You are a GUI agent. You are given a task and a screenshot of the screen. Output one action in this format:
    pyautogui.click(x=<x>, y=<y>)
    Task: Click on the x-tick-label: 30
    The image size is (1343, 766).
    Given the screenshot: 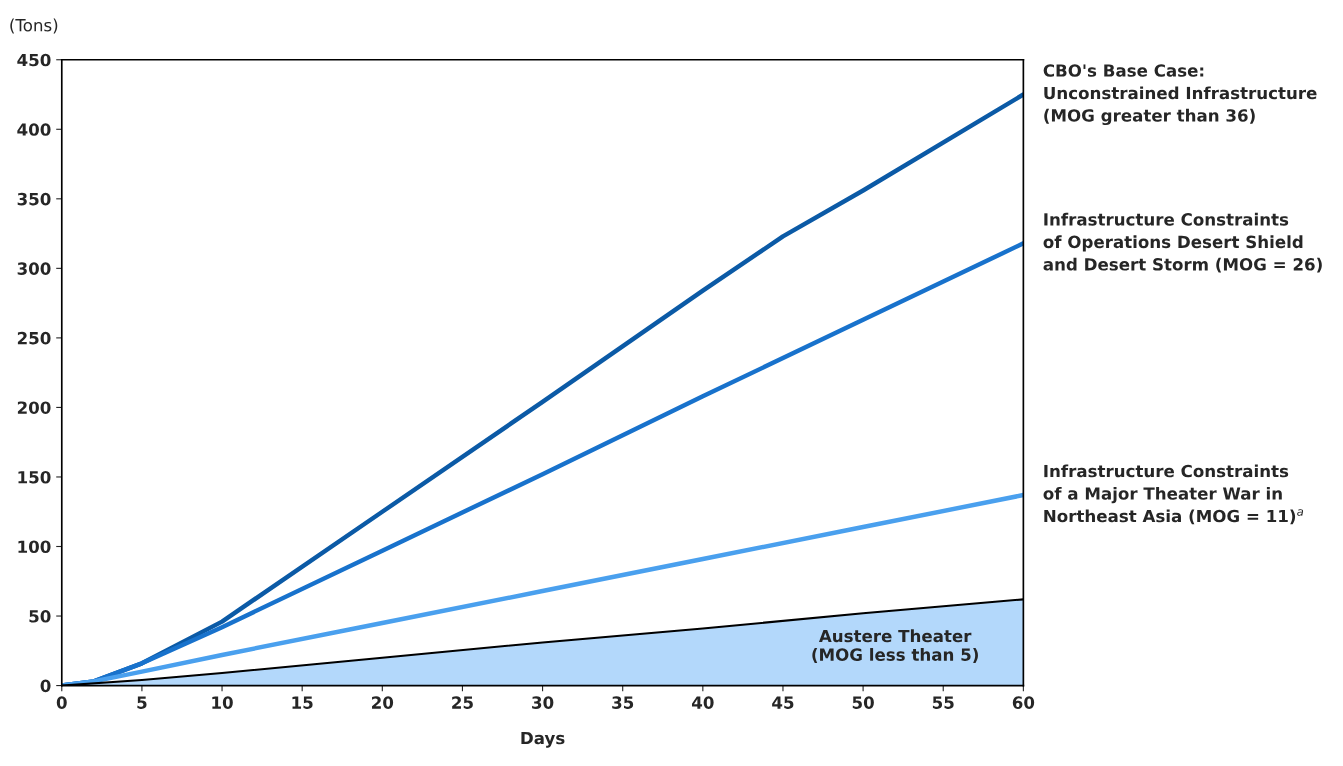 What is the action you would take?
    pyautogui.click(x=543, y=702)
    